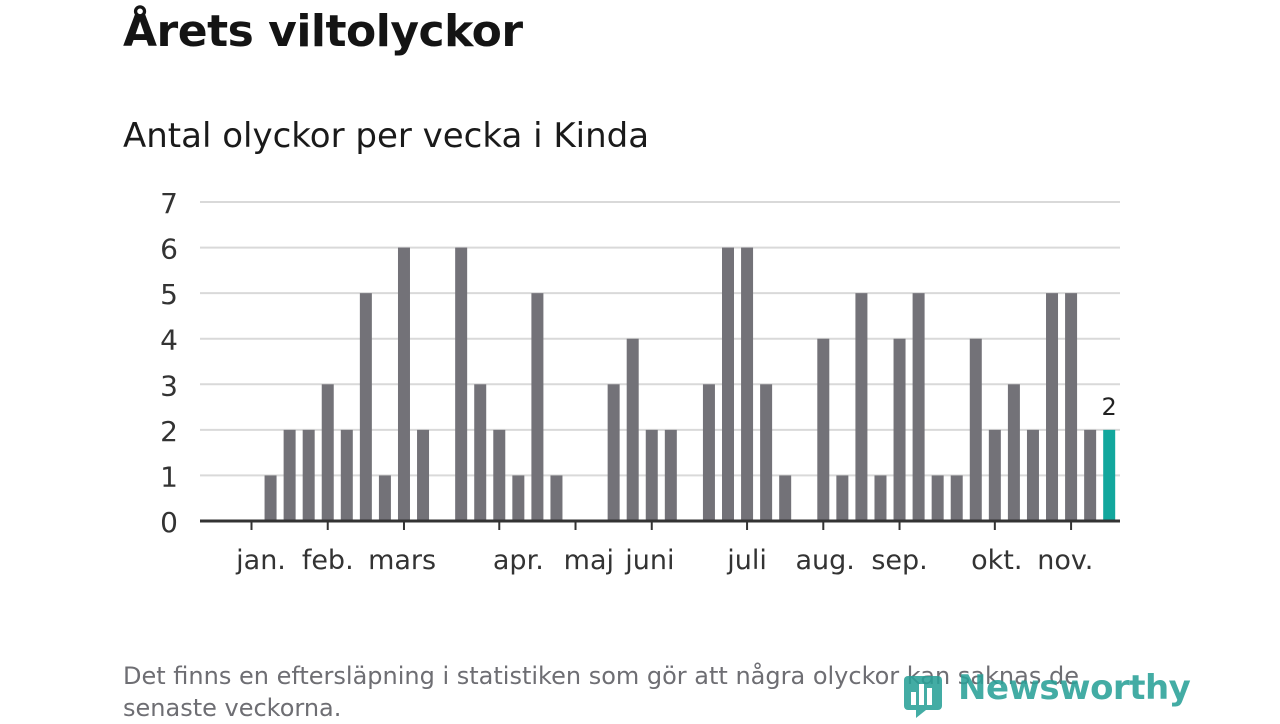  What do you see at coordinates (899, 560) in the screenshot?
I see `x-tick-label: sep.` at bounding box center [899, 560].